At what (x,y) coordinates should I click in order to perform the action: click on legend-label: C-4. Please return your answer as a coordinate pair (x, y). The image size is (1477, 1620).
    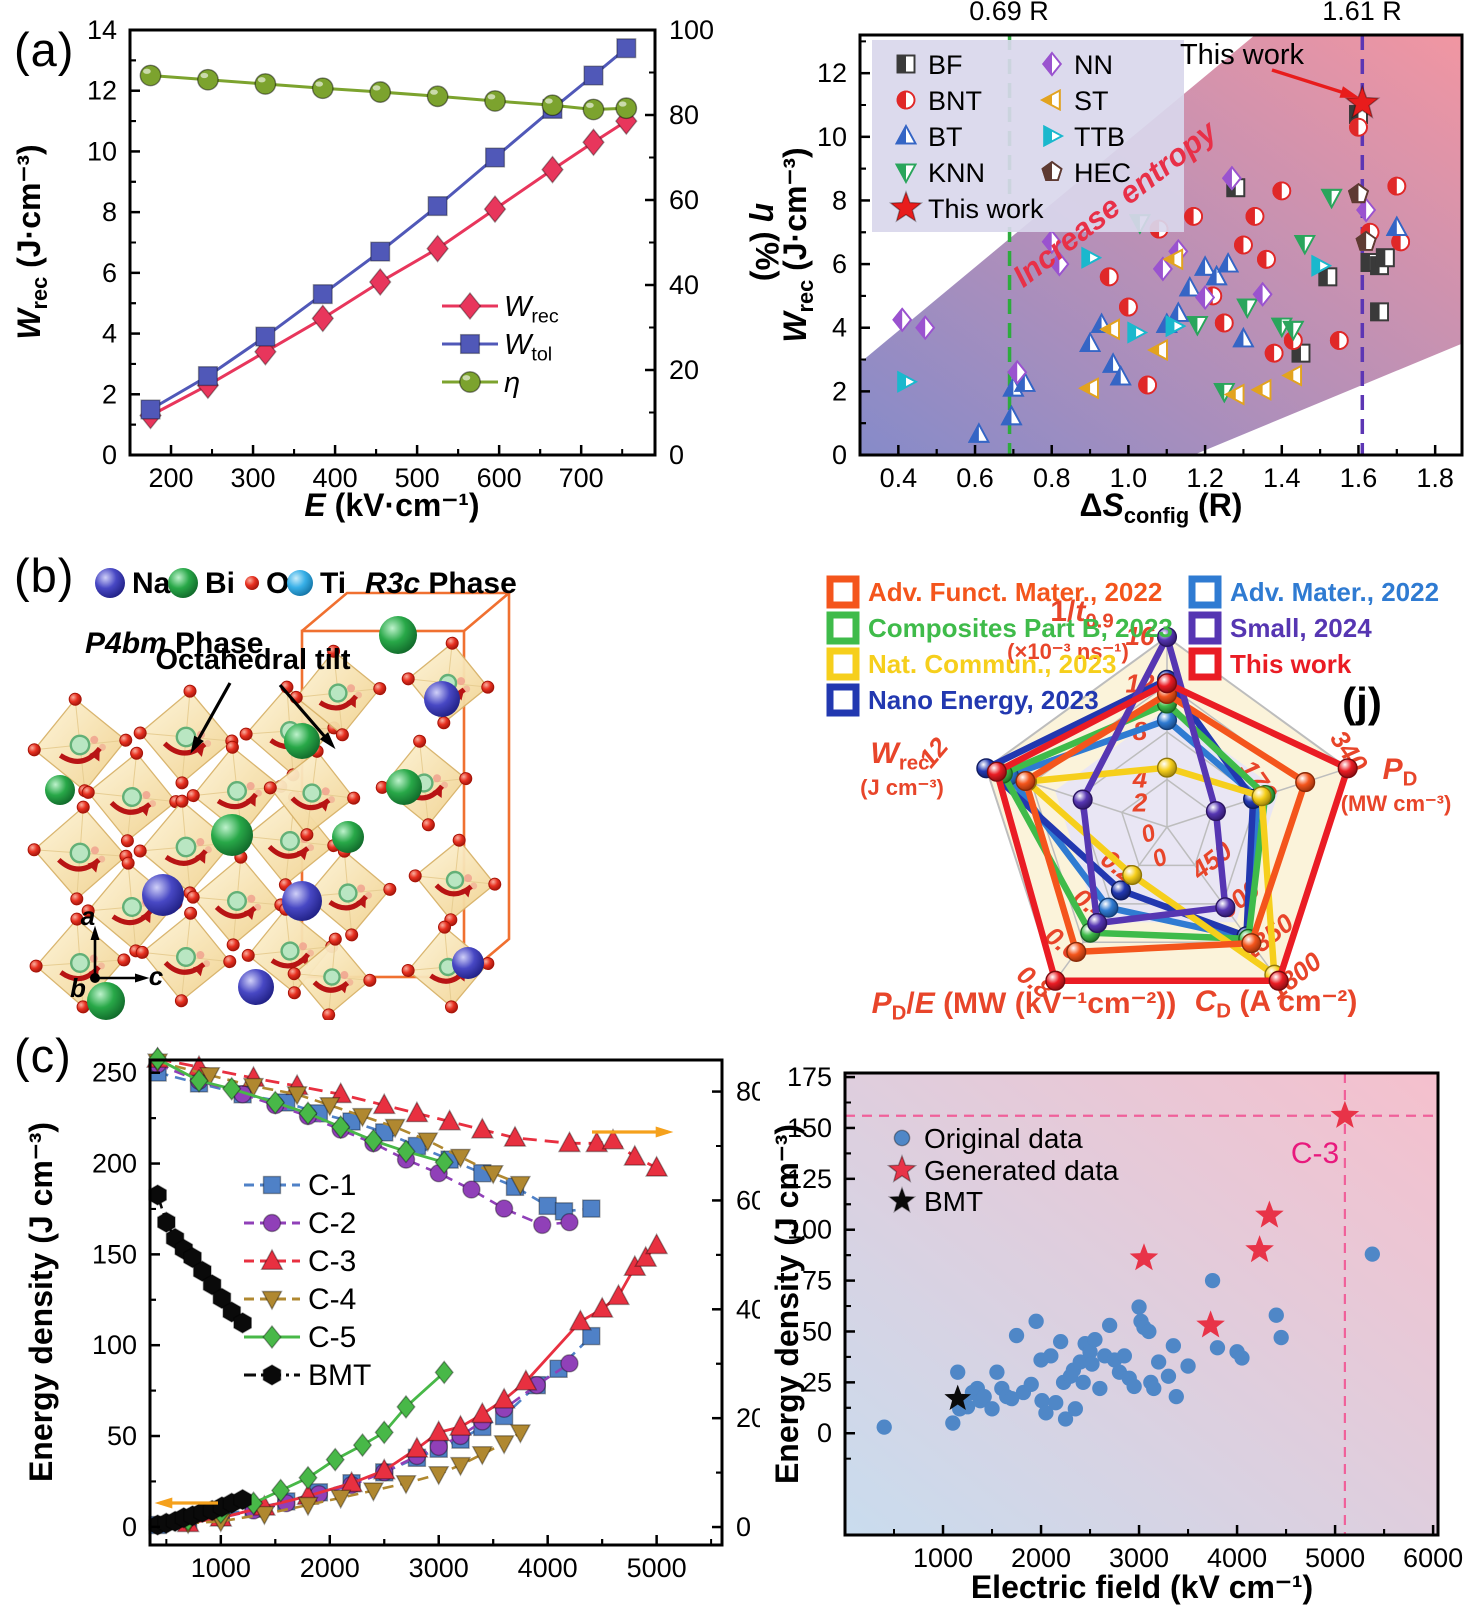
    Looking at the image, I should click on (332, 1299).